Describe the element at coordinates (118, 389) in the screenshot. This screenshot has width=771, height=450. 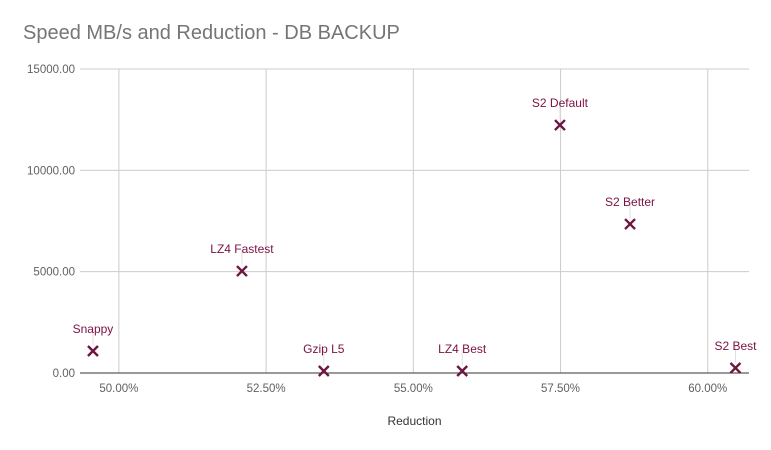
I see `x-tick-label: 50.00%` at that location.